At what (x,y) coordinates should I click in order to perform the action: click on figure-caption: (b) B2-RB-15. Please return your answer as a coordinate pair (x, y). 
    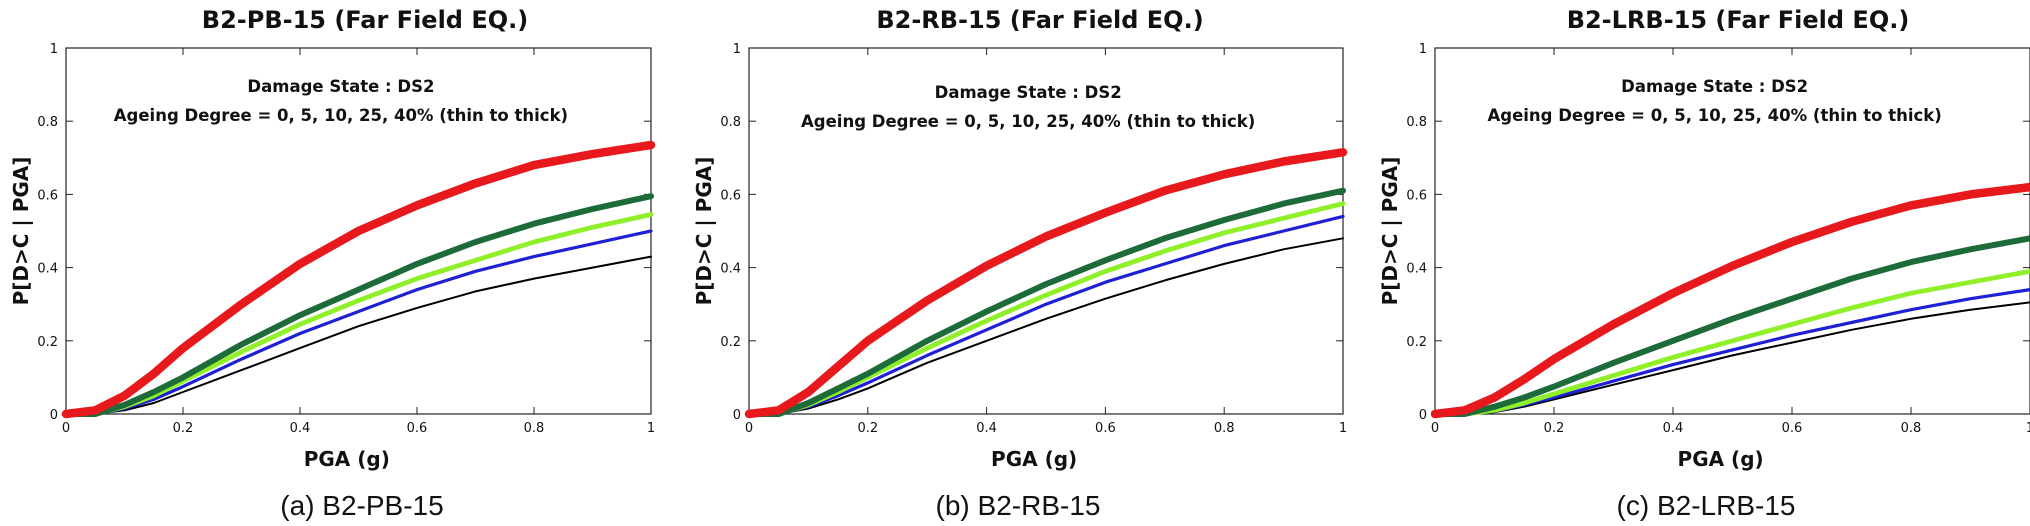
    Looking at the image, I should click on (1018, 505).